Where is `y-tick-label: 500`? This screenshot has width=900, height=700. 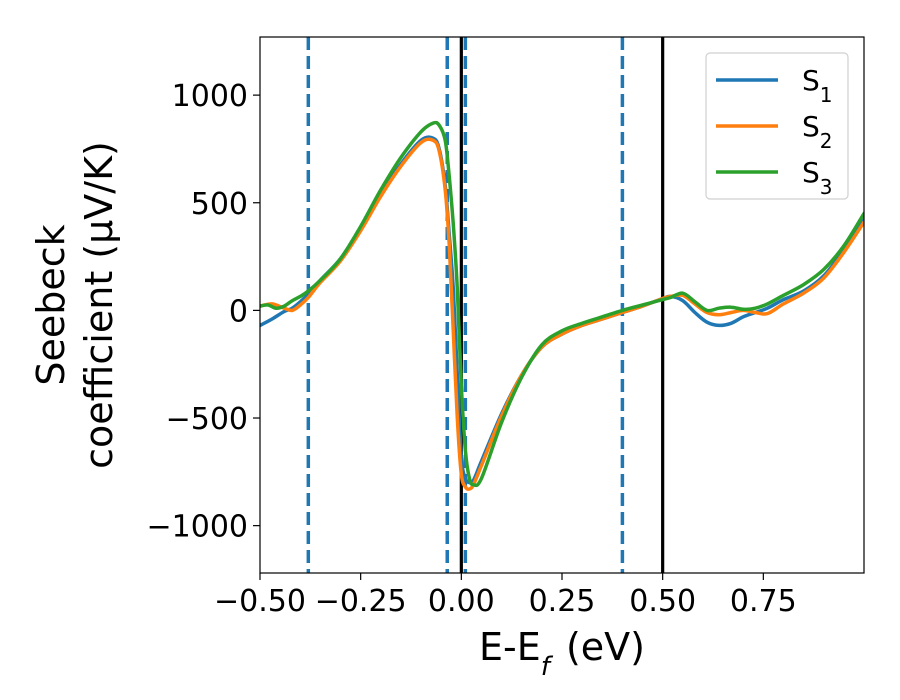
y-tick-label: 500 is located at coordinates (219, 204).